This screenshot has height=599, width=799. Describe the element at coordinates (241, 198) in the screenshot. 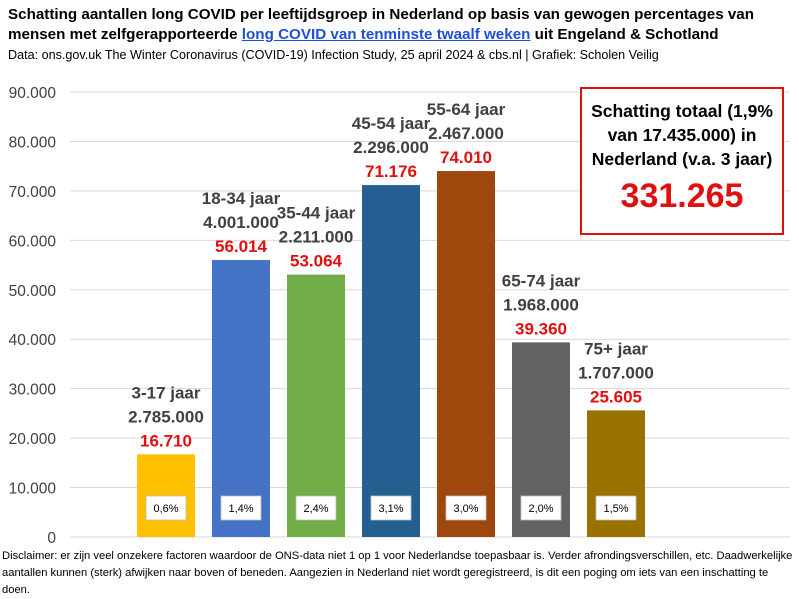

I see `category-label: 18-34 jaar` at that location.